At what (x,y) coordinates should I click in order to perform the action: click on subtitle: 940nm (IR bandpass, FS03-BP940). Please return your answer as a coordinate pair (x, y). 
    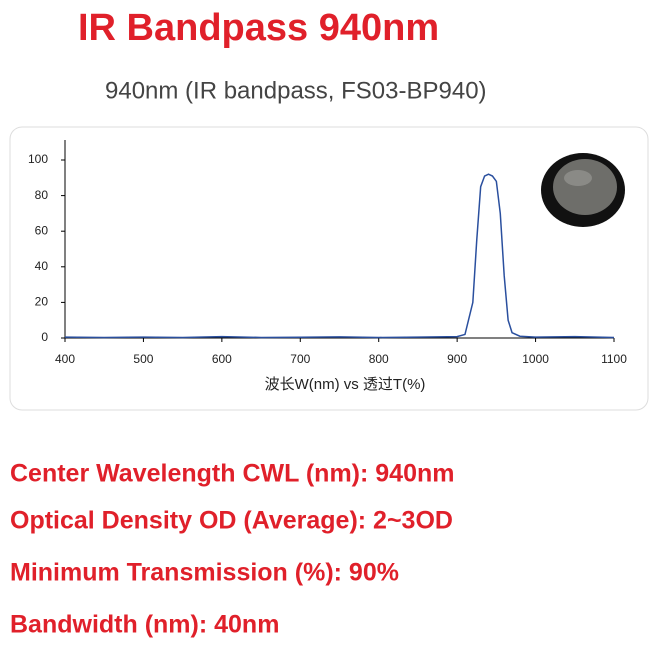
    Looking at the image, I should click on (296, 90).